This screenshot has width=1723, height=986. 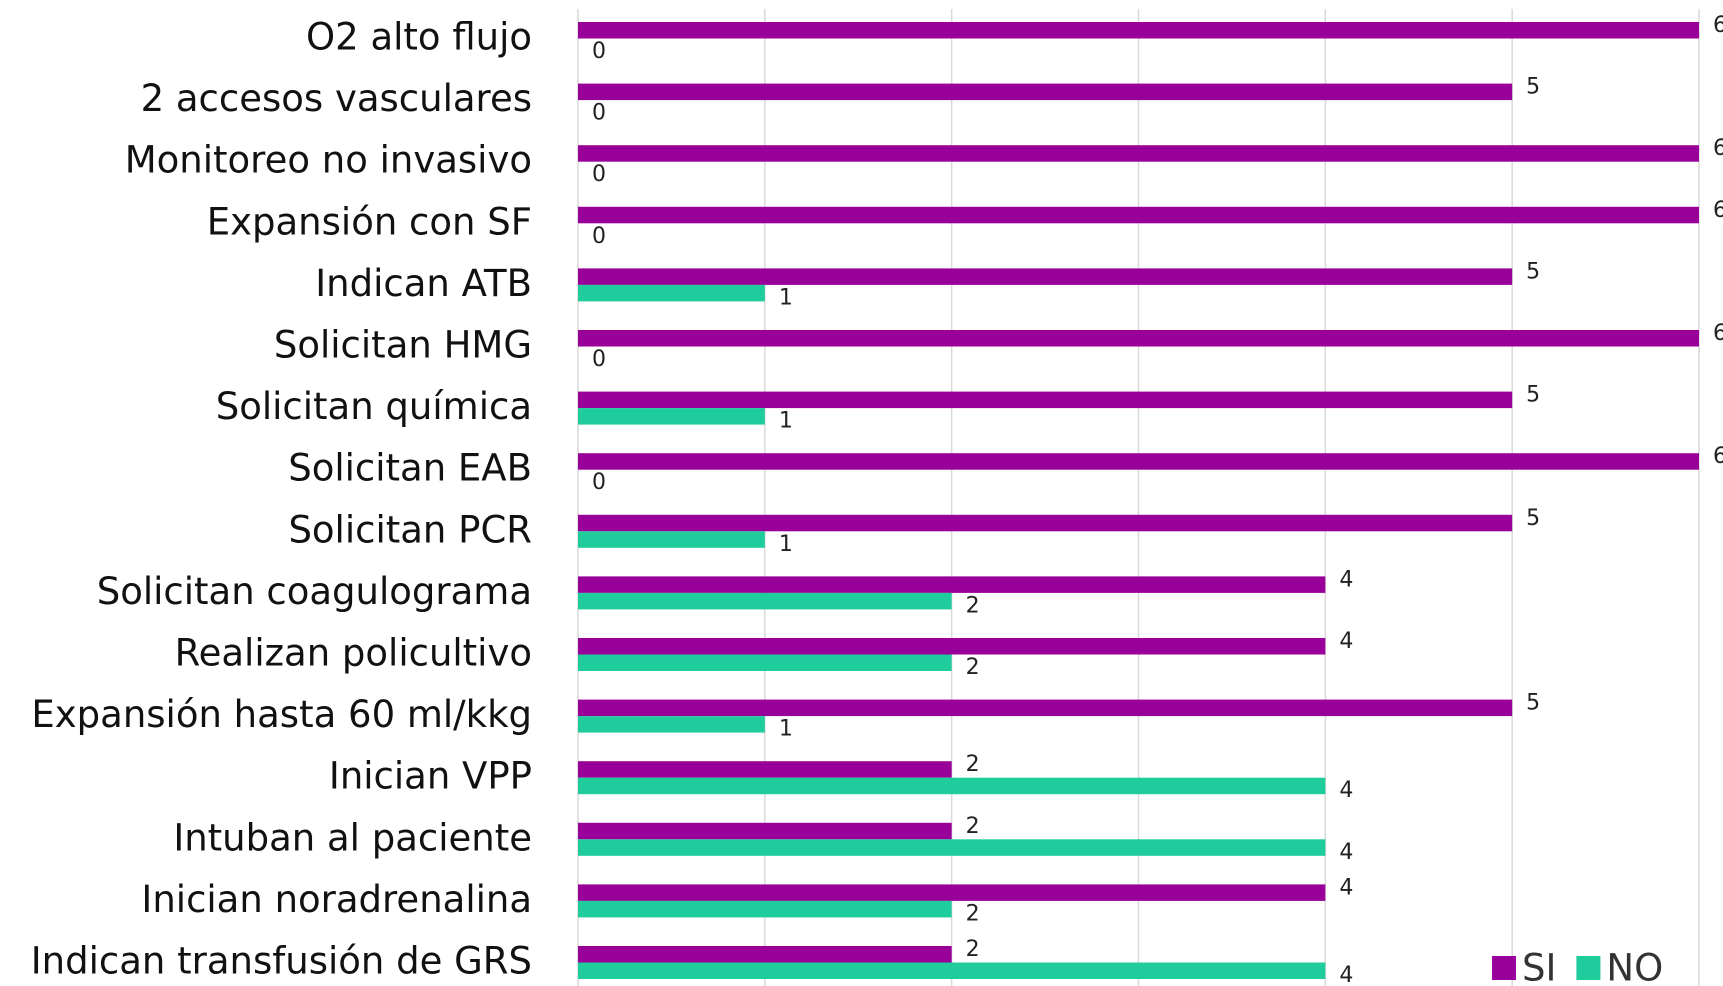 What do you see at coordinates (410, 529) in the screenshot?
I see `y-tick-label: Solicitan PCR` at bounding box center [410, 529].